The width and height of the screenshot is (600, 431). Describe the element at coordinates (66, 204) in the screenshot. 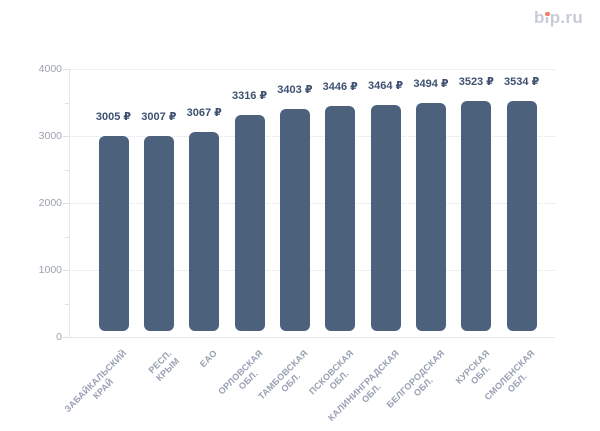

I see `major-tick-2000` at that location.